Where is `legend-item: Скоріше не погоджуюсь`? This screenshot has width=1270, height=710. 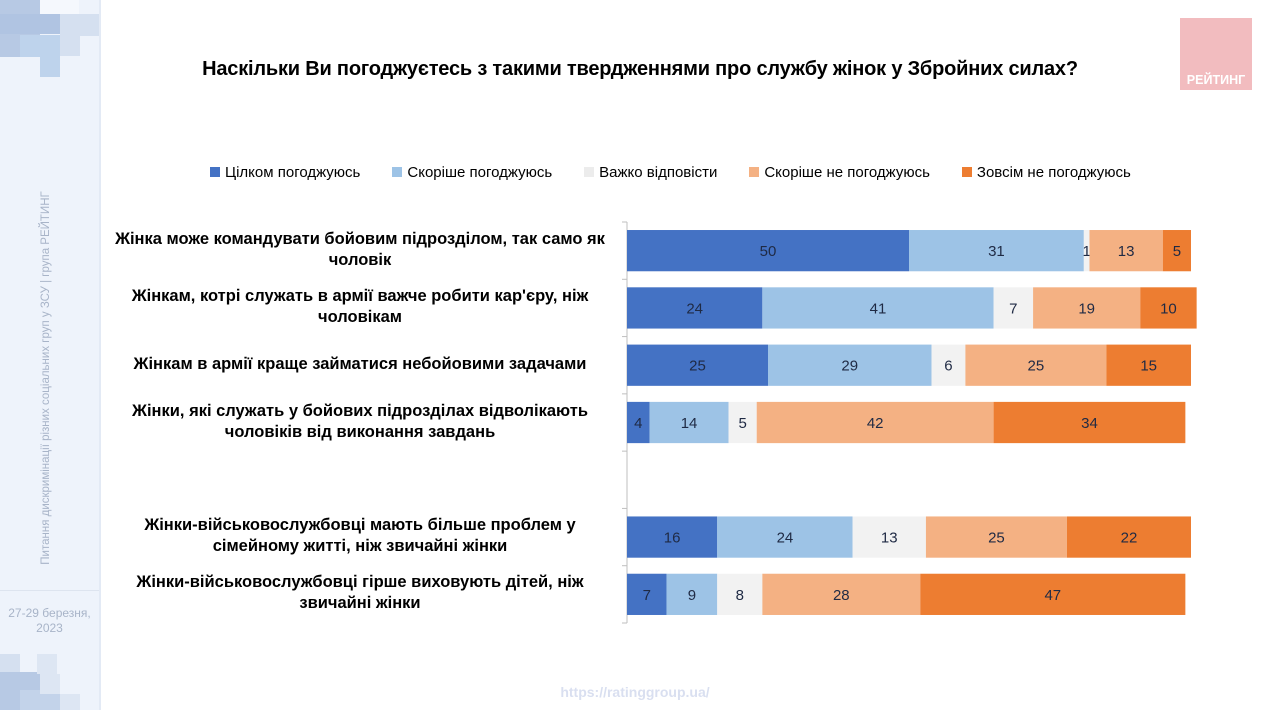
legend-item: Скоріше не погоджуюсь is located at coordinates (839, 172).